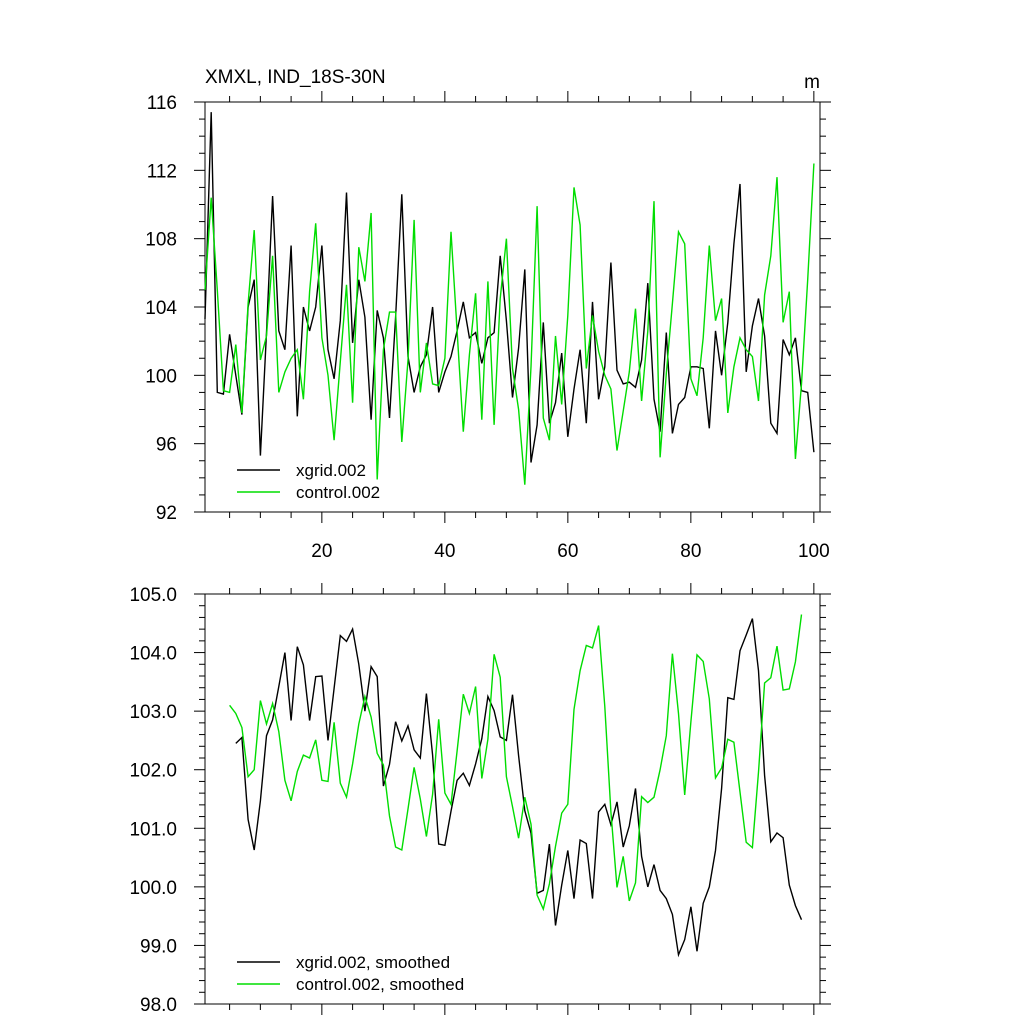 This screenshot has height=1024, width=1024. Describe the element at coordinates (162, 171) in the screenshot. I see `y-tick-label: 112` at that location.